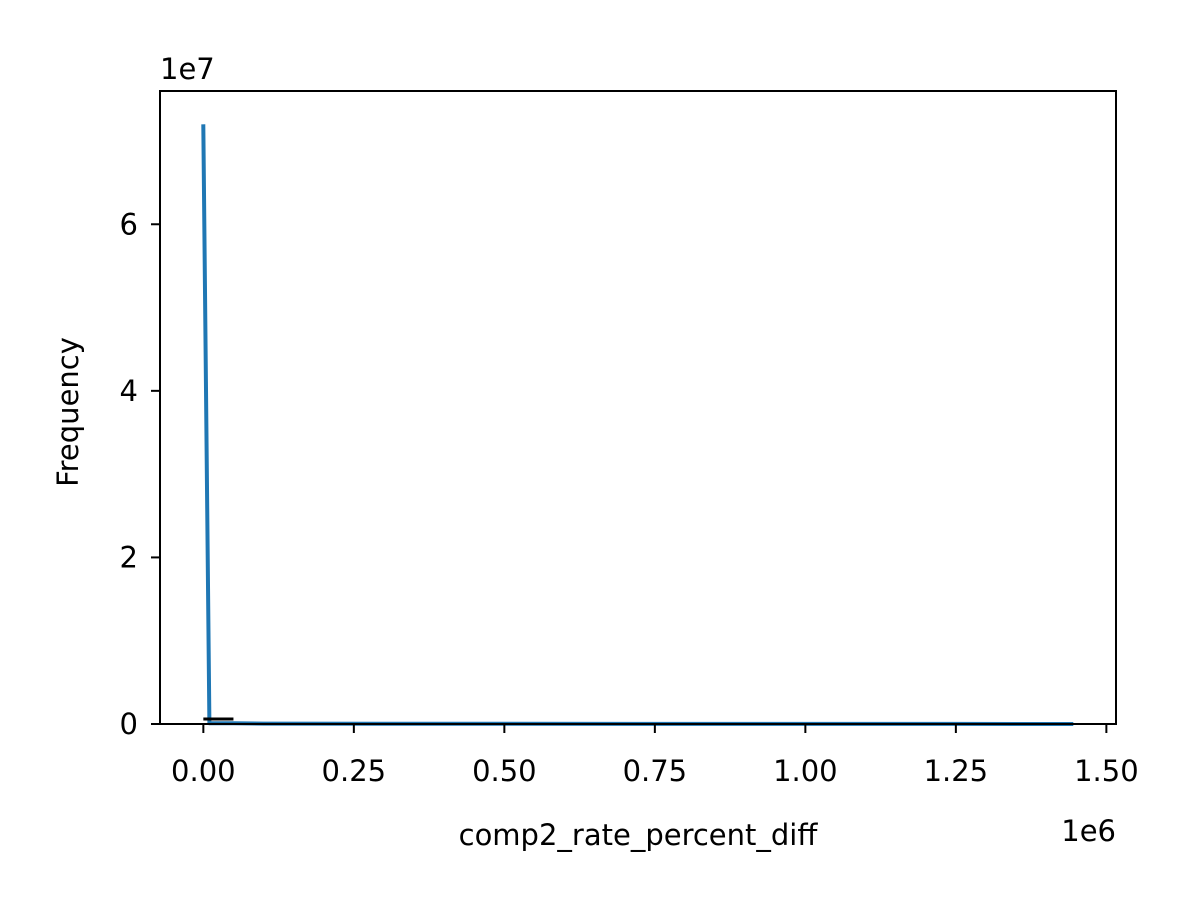 The image size is (1200, 900). What do you see at coordinates (203, 771) in the screenshot?
I see `x-tick-label: 0.00` at bounding box center [203, 771].